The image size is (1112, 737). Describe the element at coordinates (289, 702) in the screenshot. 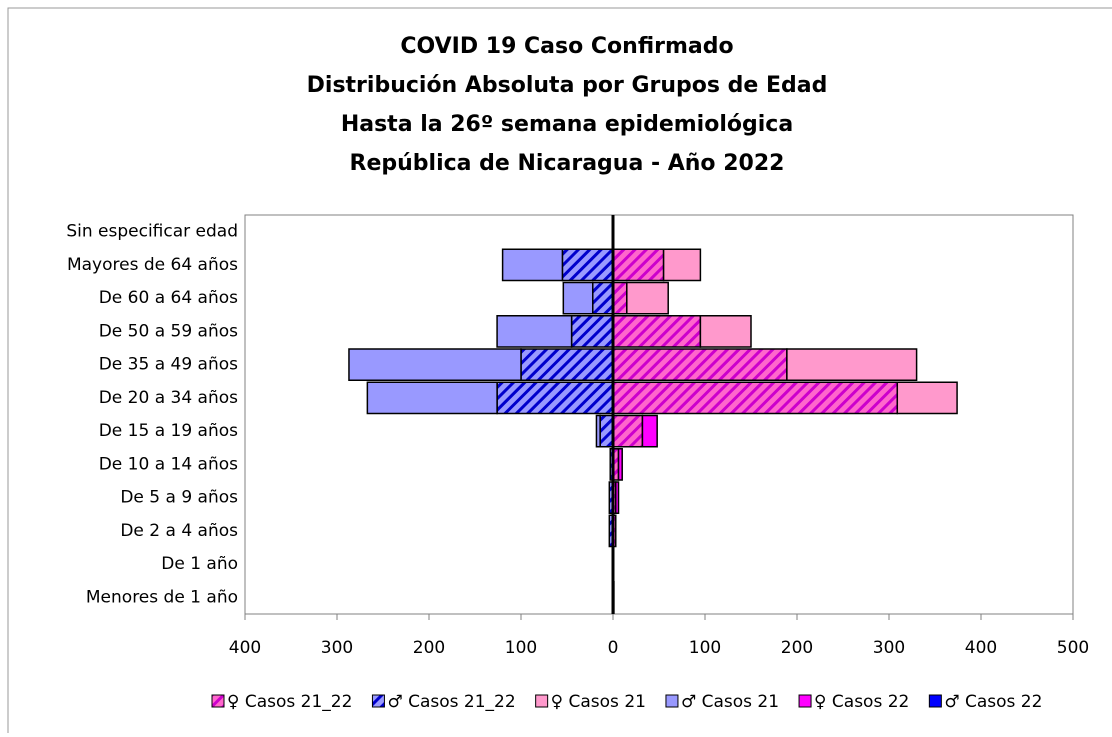

I see `legend-label: ♀ Casos 21_22` at that location.